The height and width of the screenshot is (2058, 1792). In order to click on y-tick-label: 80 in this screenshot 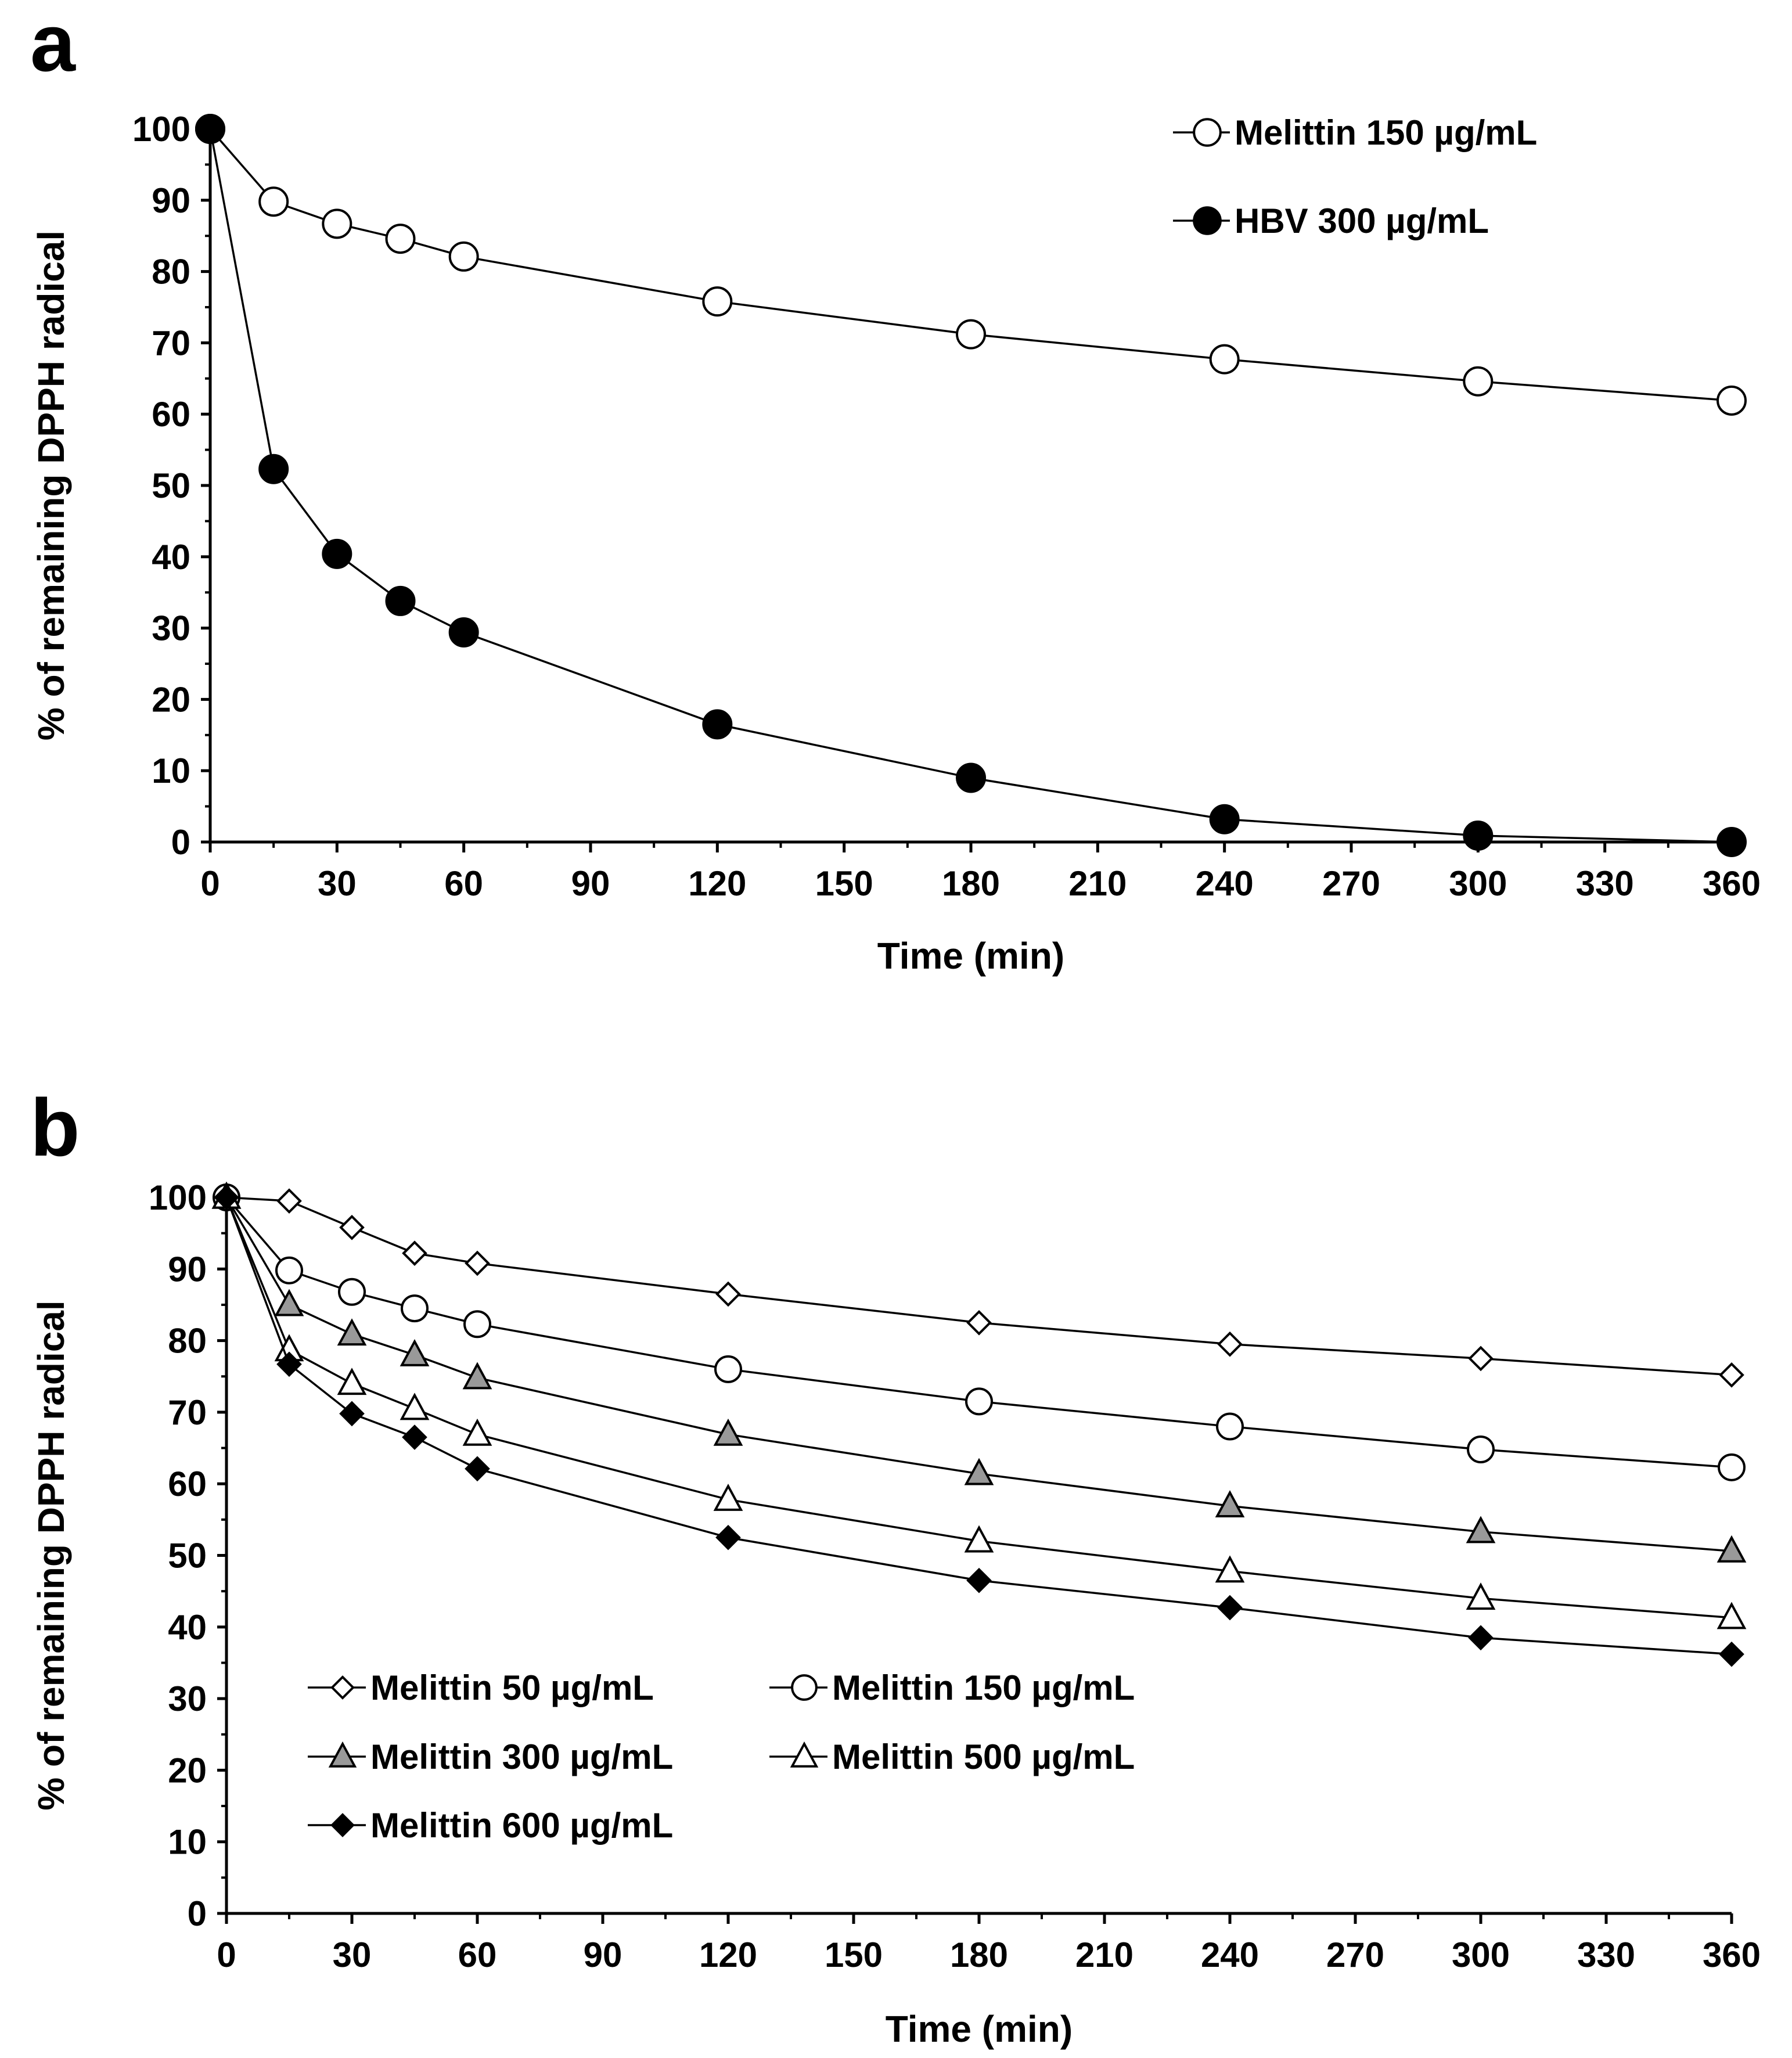, I will do `click(171, 272)`.